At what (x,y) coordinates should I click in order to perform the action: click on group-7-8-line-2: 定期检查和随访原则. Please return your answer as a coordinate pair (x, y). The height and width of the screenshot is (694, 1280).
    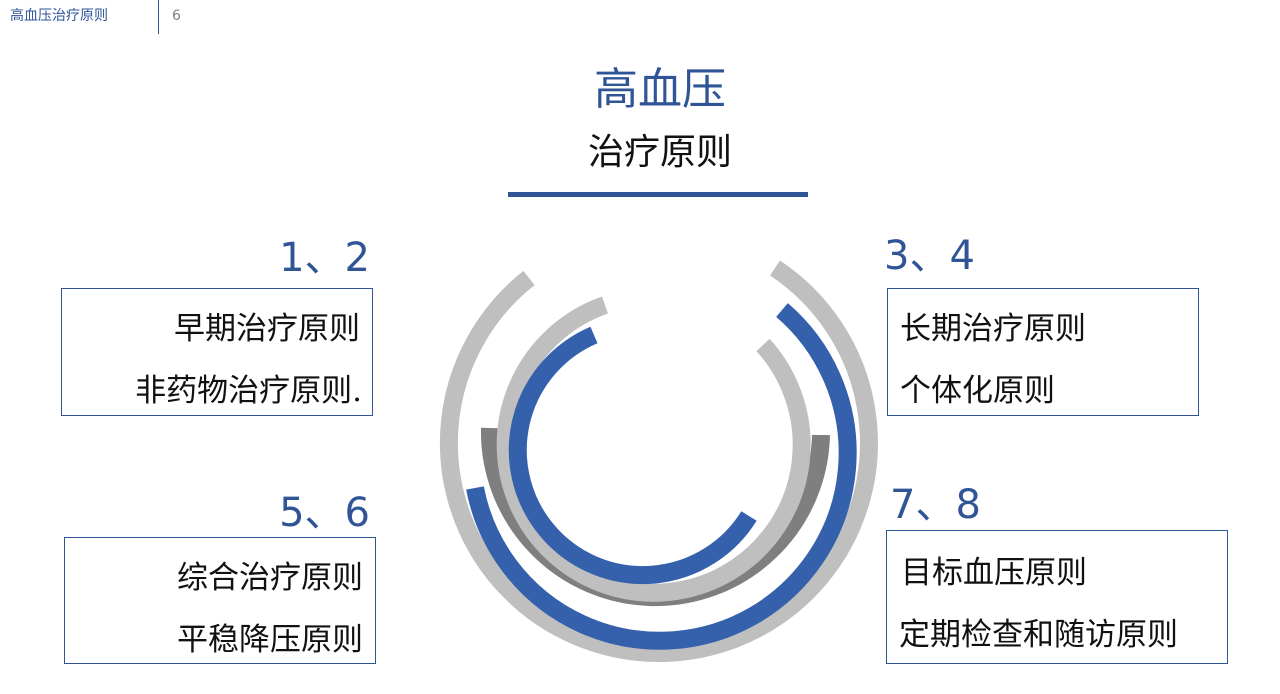
    Looking at the image, I should click on (1038, 635).